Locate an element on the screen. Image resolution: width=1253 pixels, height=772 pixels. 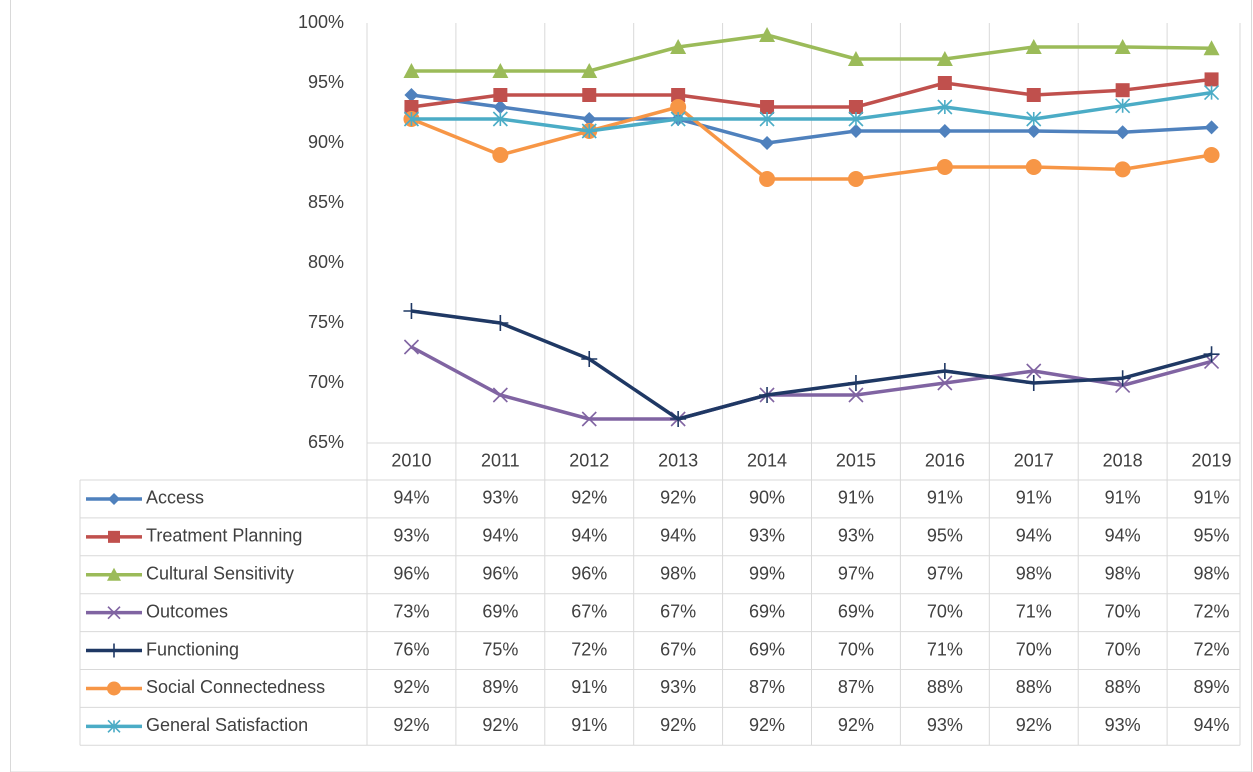
value-label: 73% is located at coordinates (411, 611).